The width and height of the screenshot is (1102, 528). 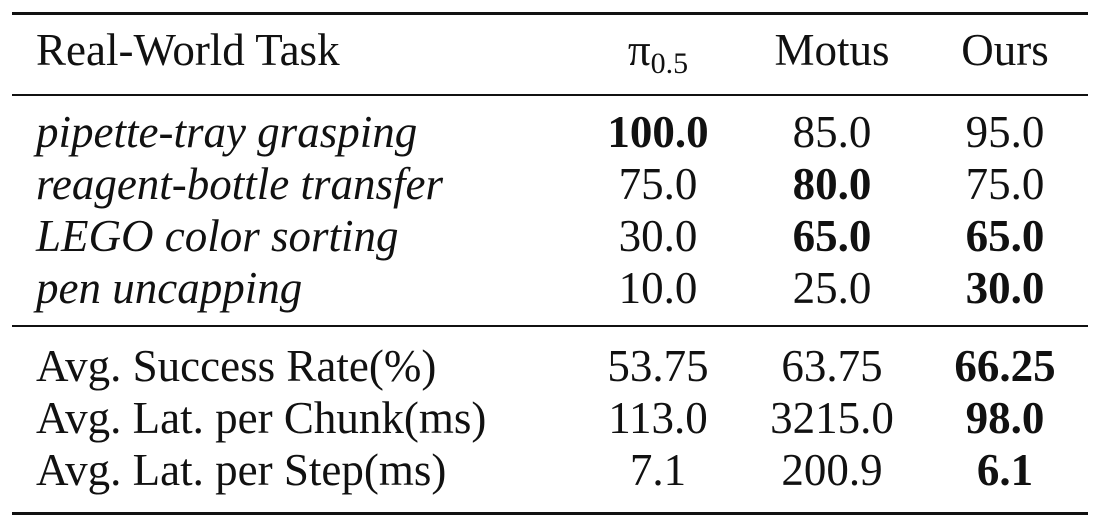 What do you see at coordinates (658, 418) in the screenshot?
I see `value-cell: 113.0` at bounding box center [658, 418].